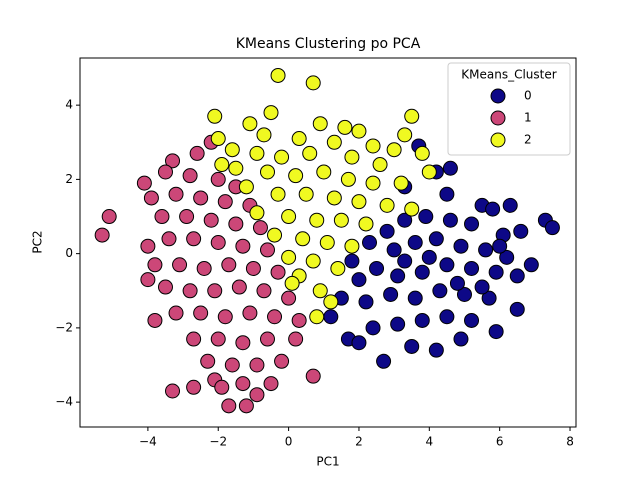  What do you see at coordinates (64, 327) in the screenshot?
I see `y-tick-label: −2` at bounding box center [64, 327].